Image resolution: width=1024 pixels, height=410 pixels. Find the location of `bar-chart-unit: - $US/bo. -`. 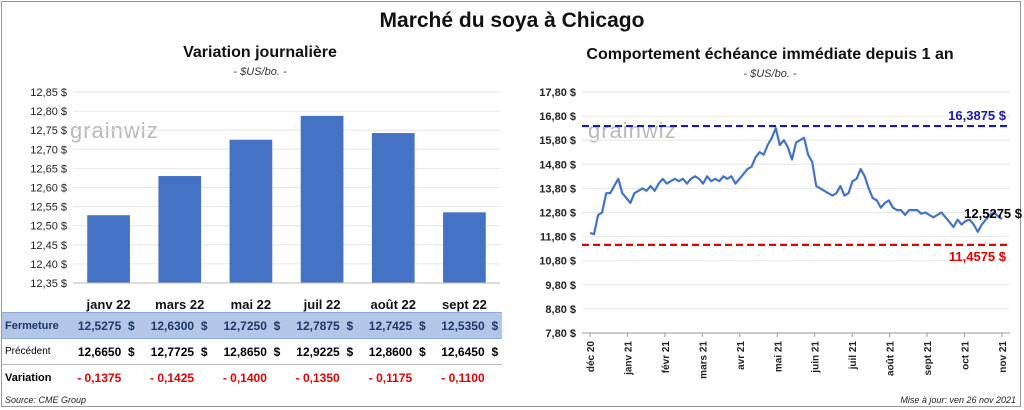

bar-chart-unit: - $US/bo. - is located at coordinates (260, 72).